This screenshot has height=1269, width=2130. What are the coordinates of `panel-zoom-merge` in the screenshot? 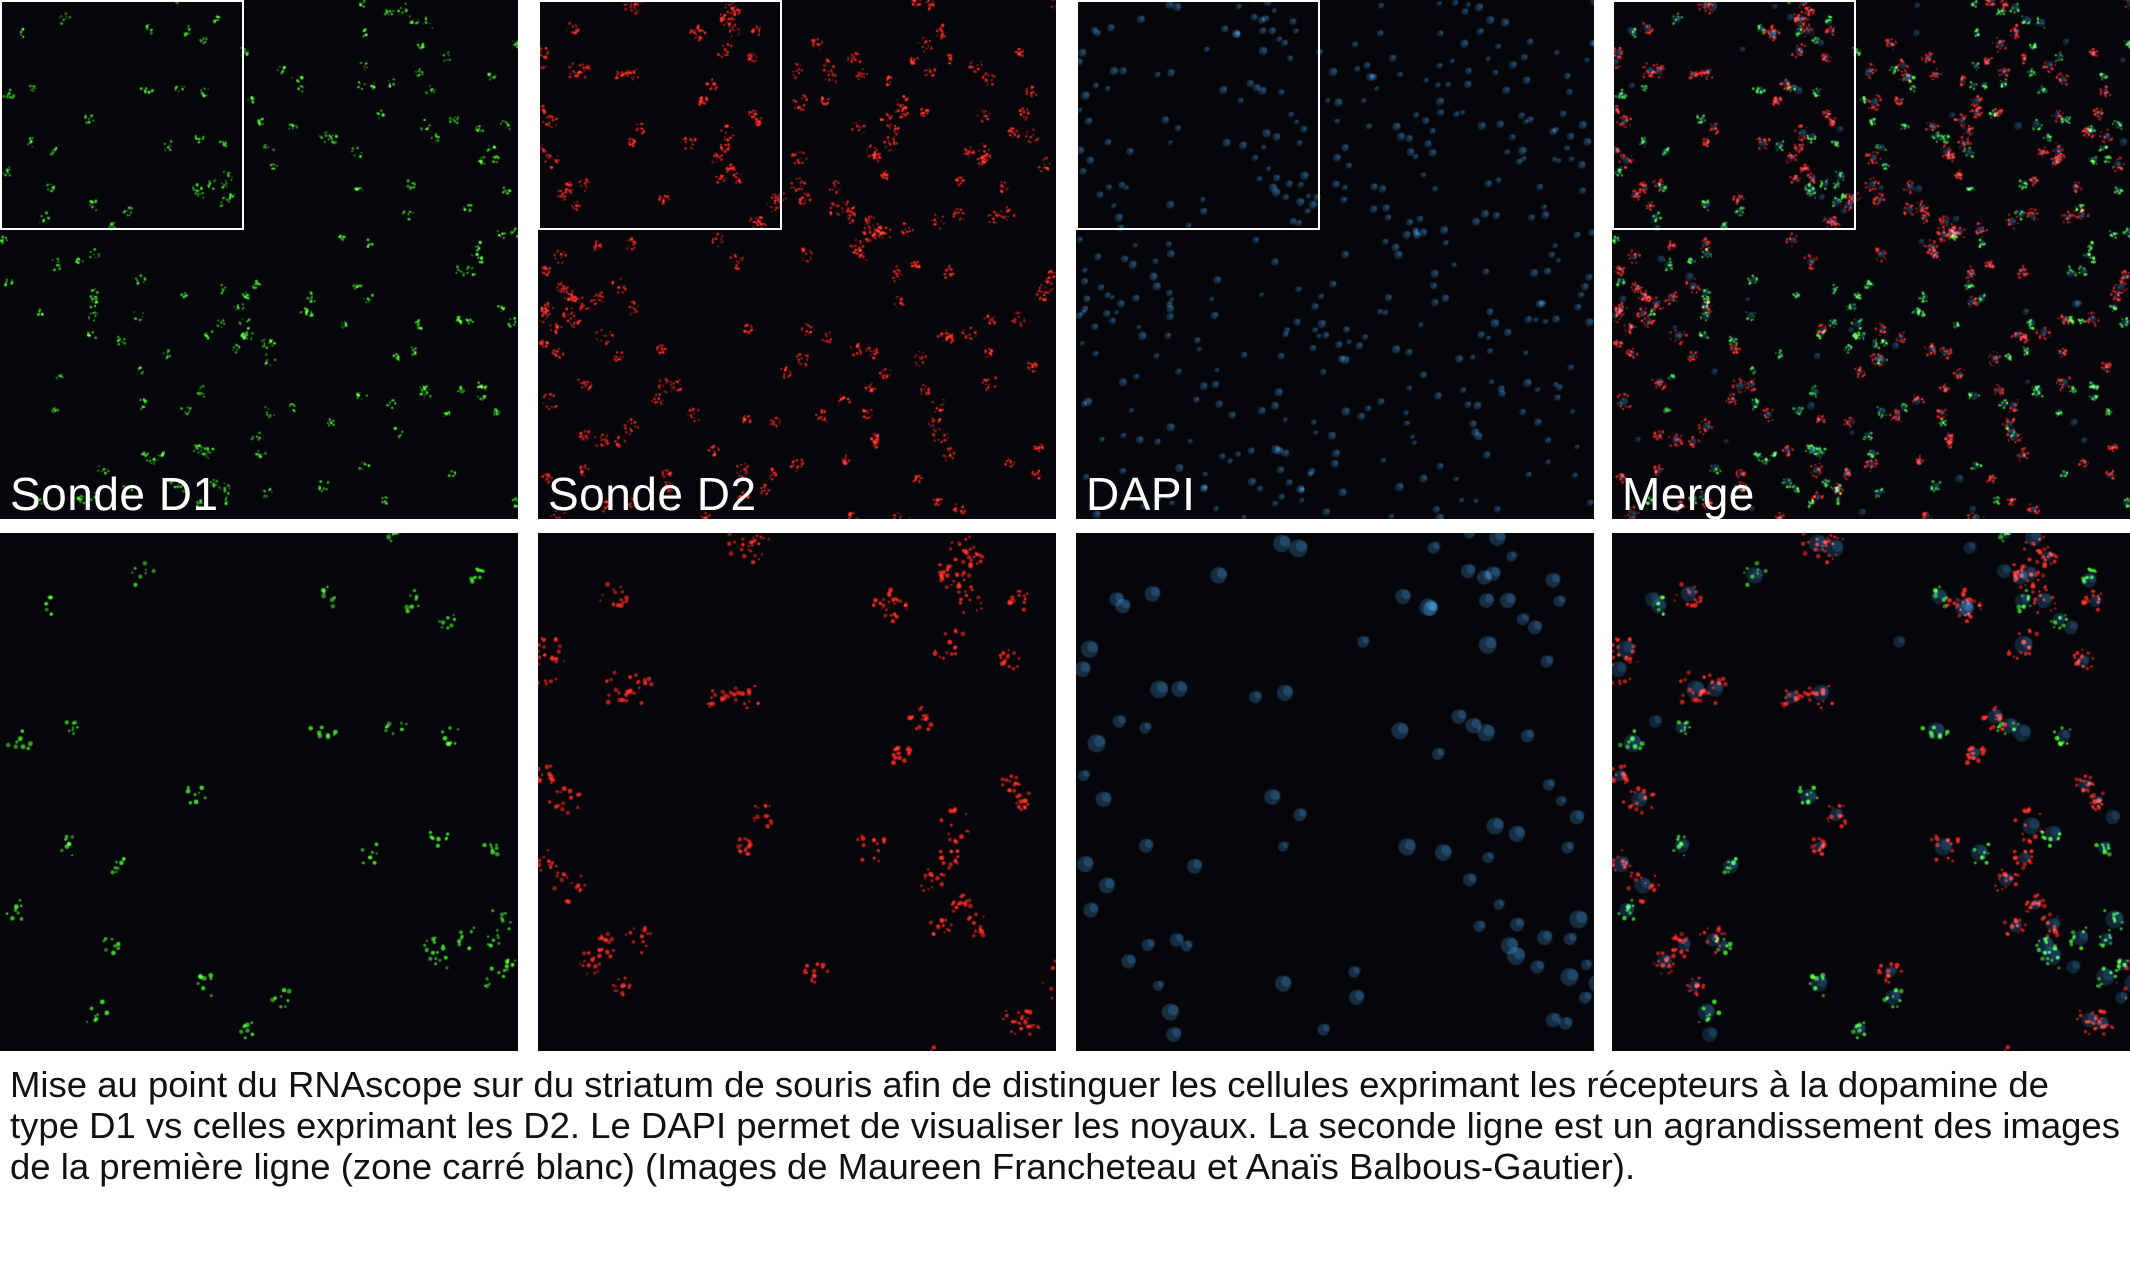 It's located at (1871, 792).